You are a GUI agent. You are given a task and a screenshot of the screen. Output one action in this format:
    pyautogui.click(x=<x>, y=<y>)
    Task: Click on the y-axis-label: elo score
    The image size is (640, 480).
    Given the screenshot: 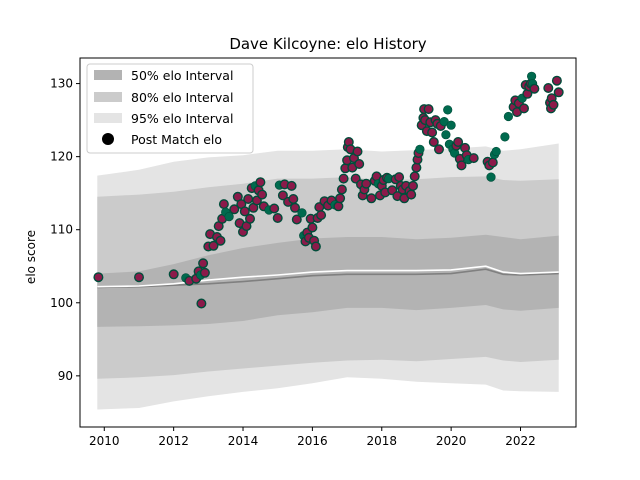 What is the action you would take?
    pyautogui.click(x=31, y=257)
    